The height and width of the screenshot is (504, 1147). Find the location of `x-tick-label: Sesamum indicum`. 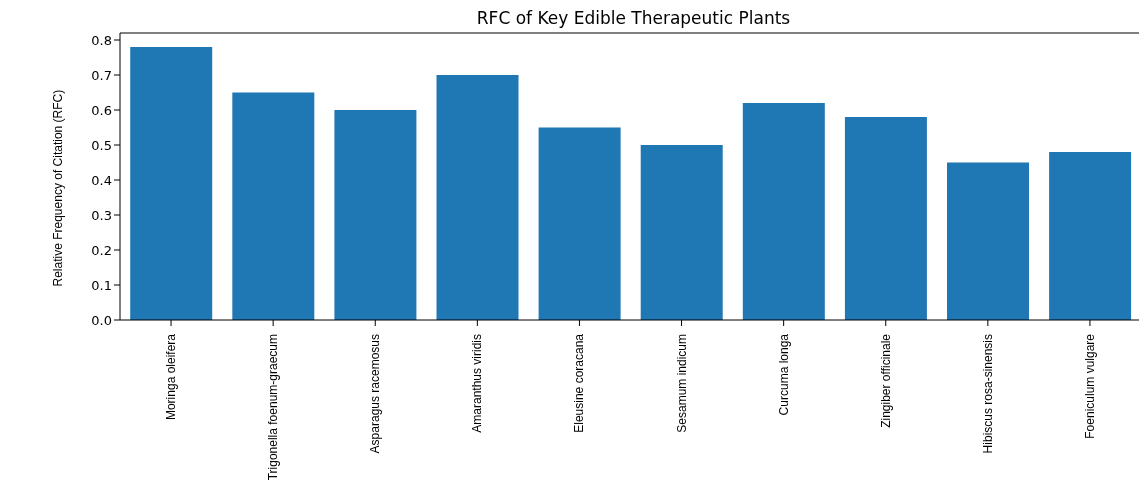

x-tick-label: Sesamum indicum is located at coordinates (681, 383).